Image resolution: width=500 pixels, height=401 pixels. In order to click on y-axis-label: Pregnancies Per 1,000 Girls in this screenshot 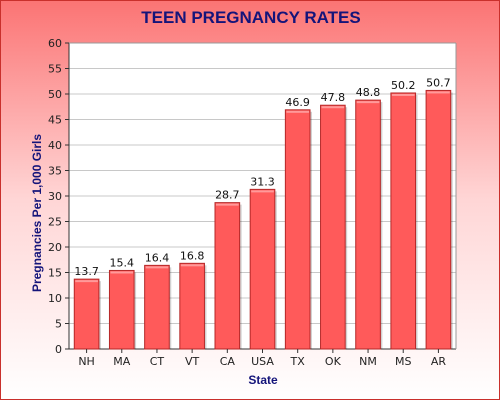, I will do `click(37, 213)`.